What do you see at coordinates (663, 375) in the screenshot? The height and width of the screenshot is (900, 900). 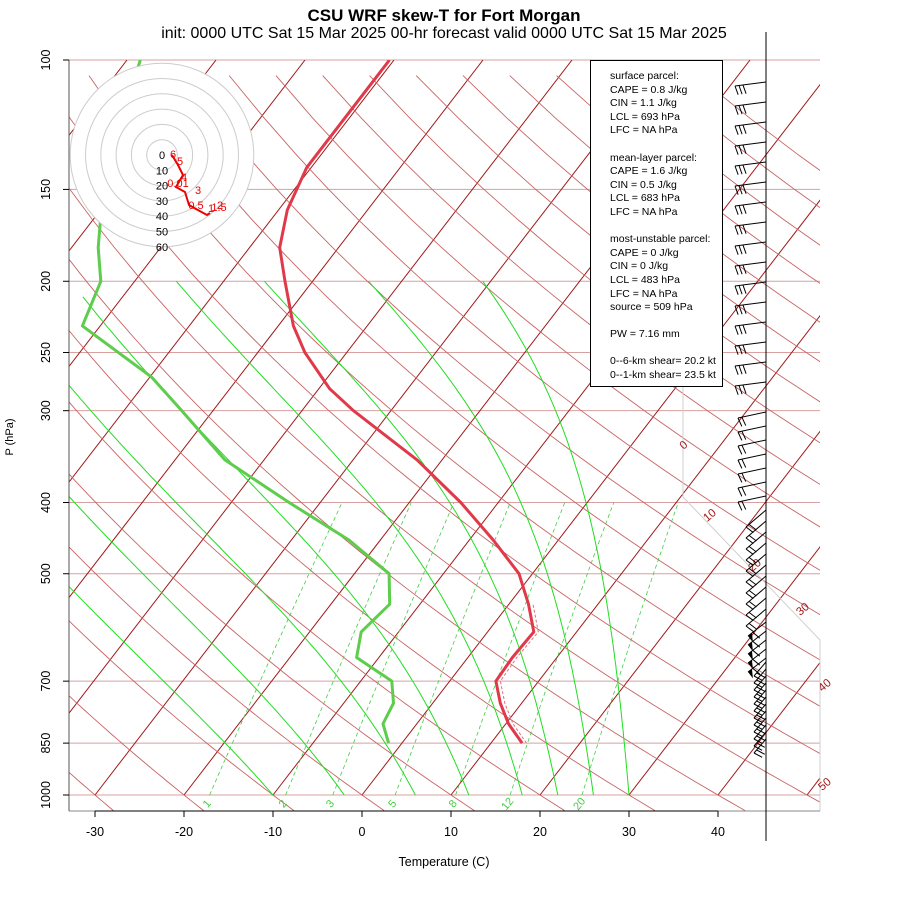 I see `info-line: 0--1-km shear= 23.5 kt` at bounding box center [663, 375].